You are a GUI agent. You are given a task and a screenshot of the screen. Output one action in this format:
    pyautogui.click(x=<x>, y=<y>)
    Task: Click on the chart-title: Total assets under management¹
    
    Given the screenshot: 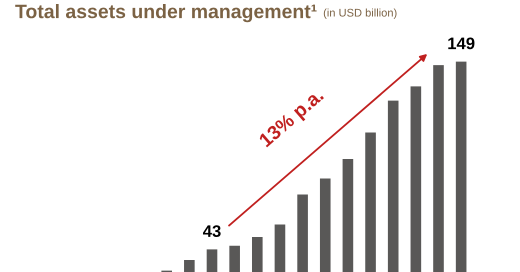 What is the action you would take?
    pyautogui.click(x=166, y=13)
    